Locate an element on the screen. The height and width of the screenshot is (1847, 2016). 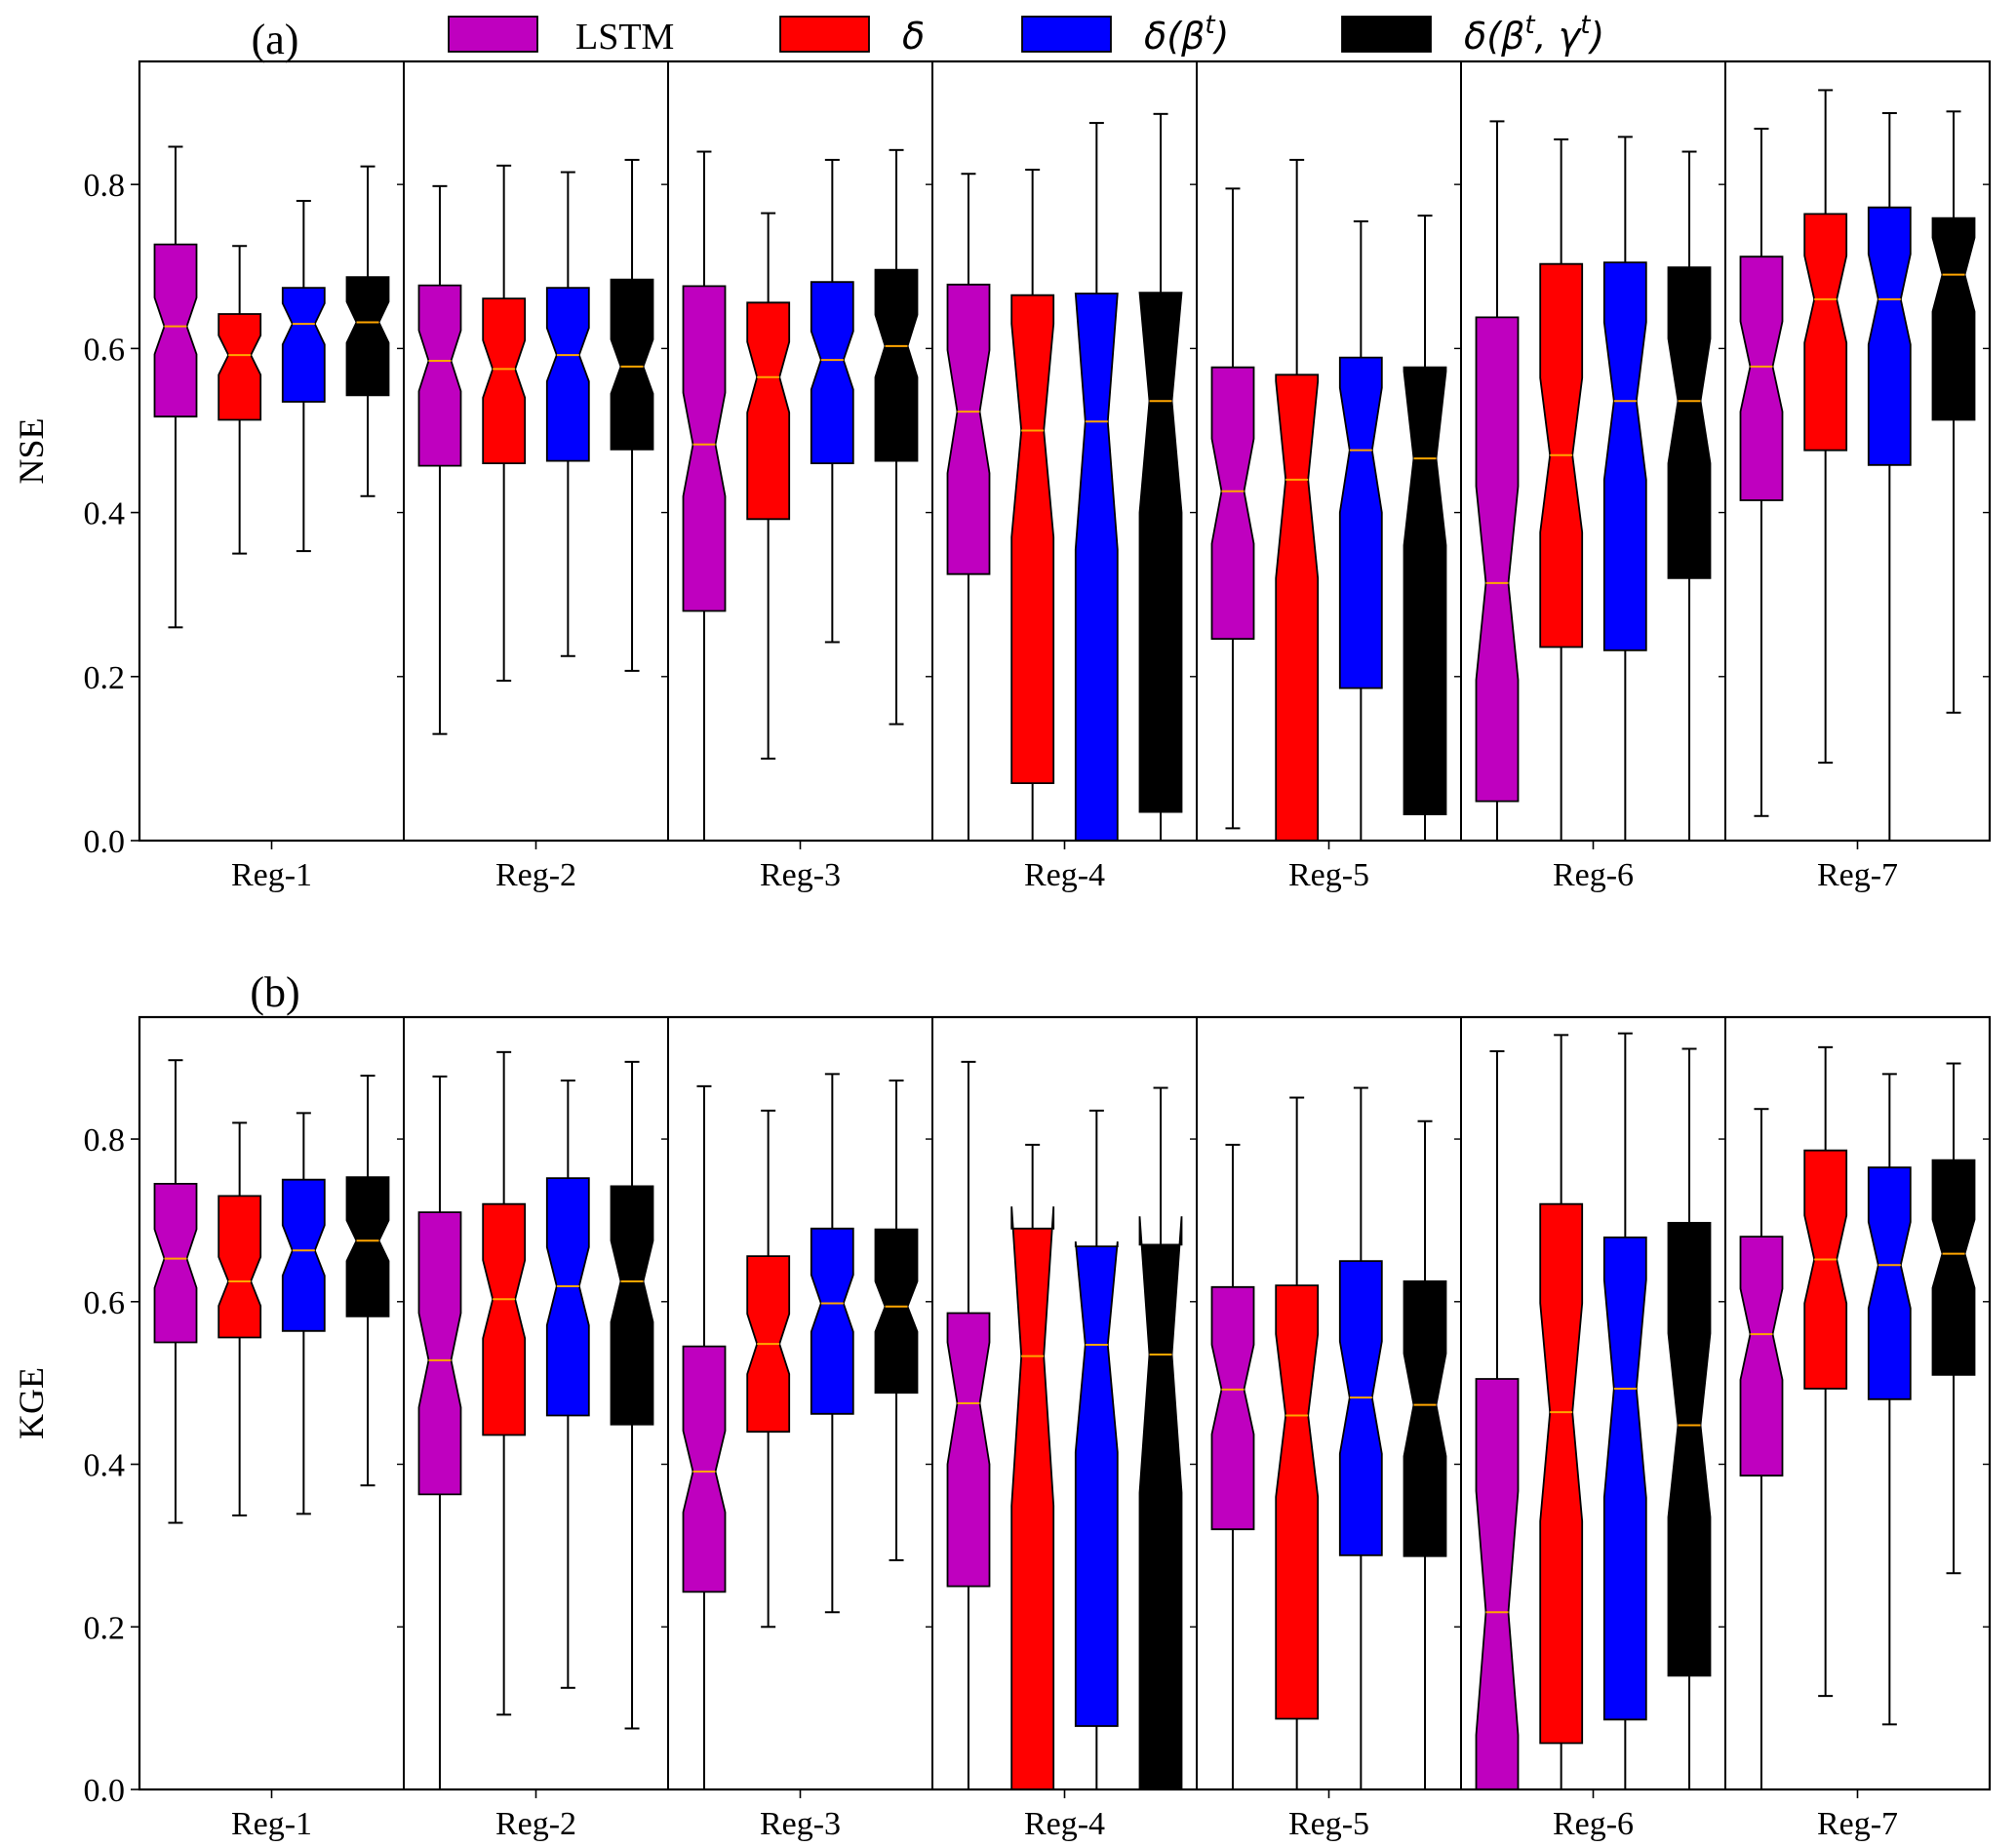
panel-label: (a) is located at coordinates (275, 39).